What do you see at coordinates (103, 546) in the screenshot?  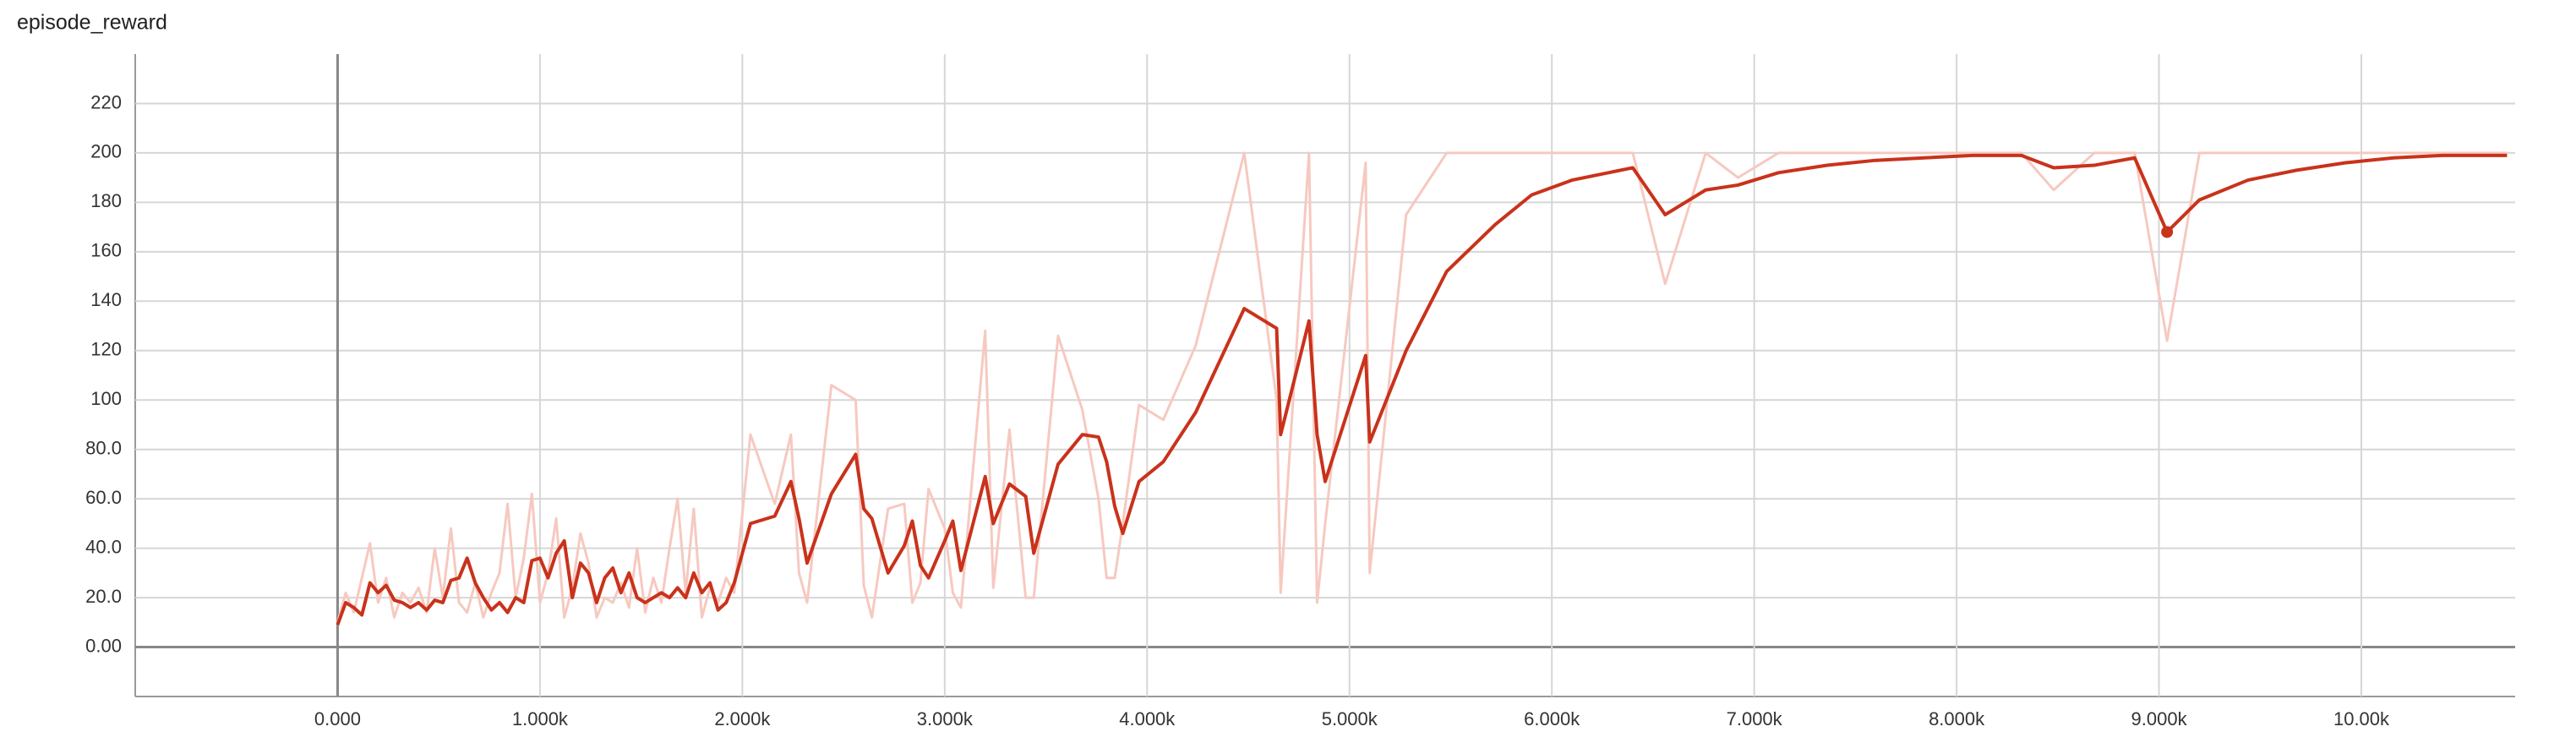 I see `y-tick-label: 40.0` at bounding box center [103, 546].